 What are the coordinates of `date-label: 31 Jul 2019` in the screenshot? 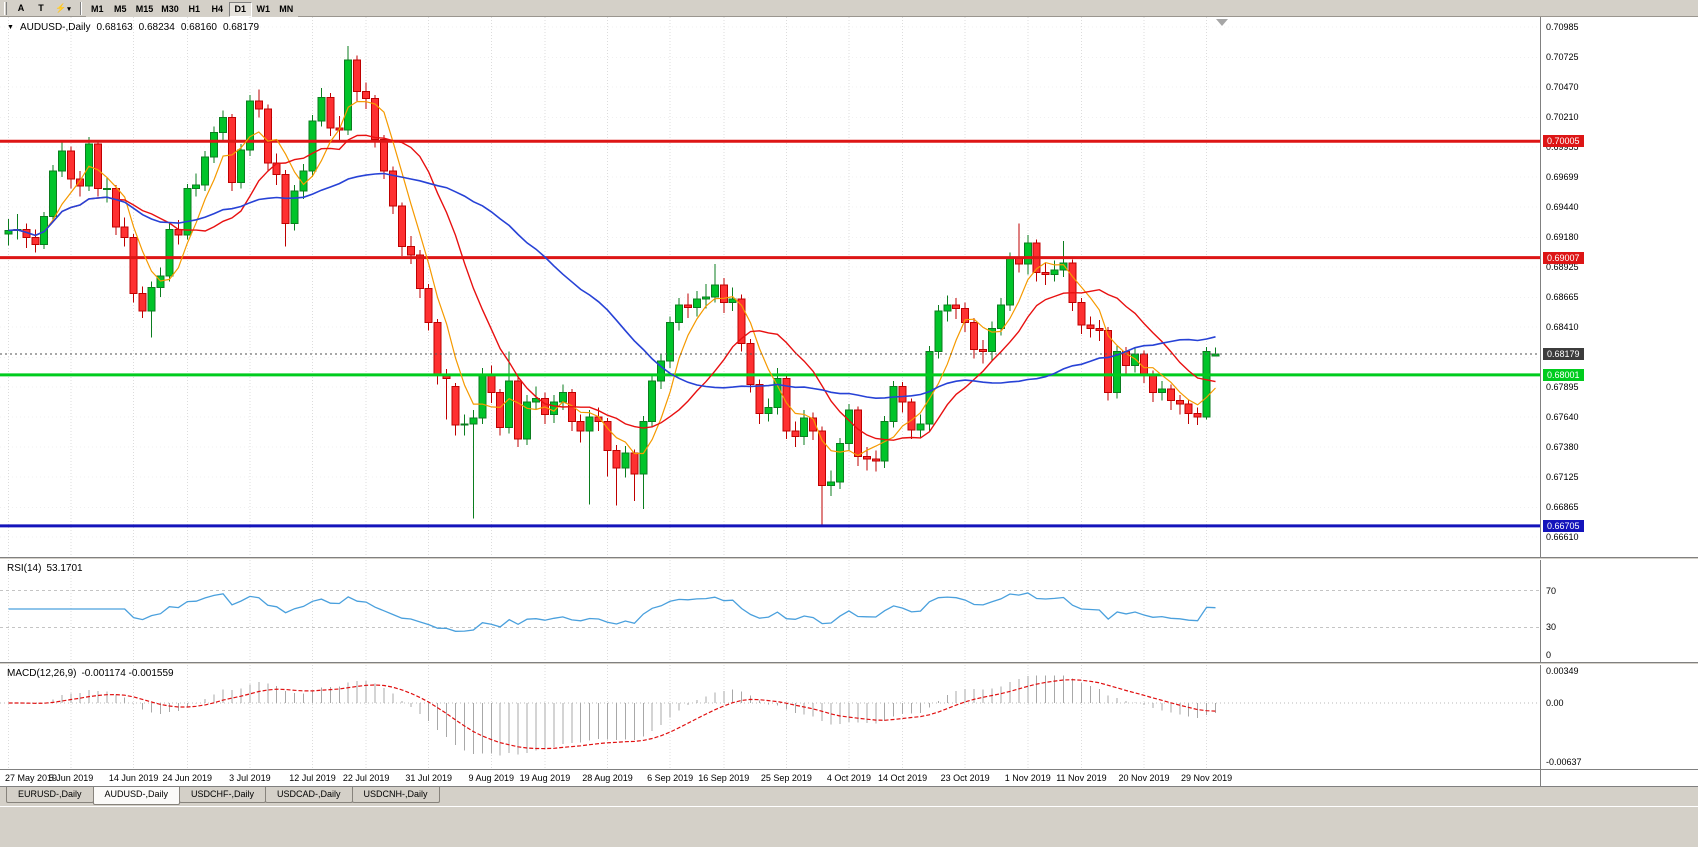 It's located at (428, 778).